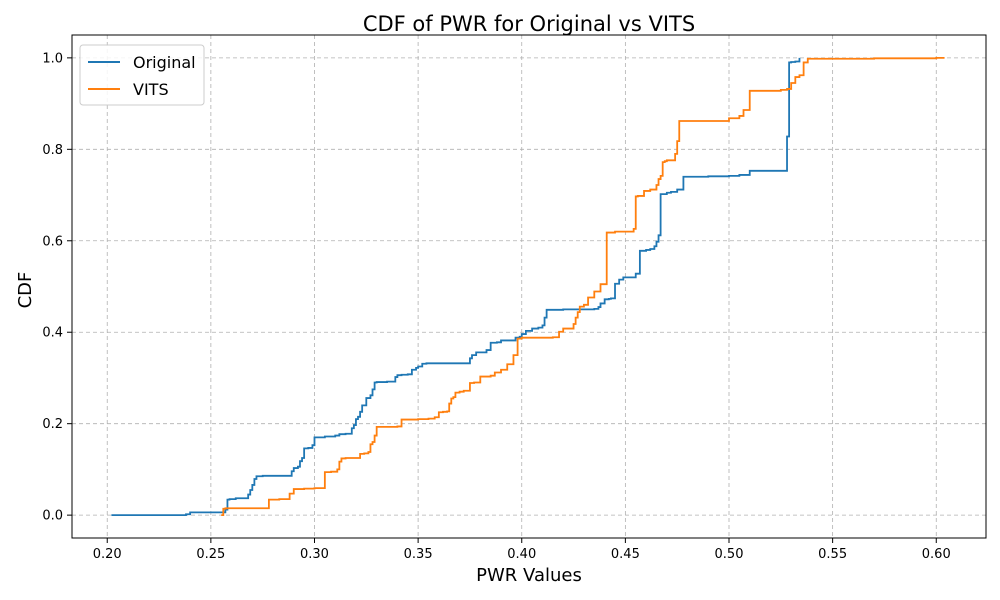 Image resolution: width=1000 pixels, height=600 pixels. Describe the element at coordinates (52, 58) in the screenshot. I see `y-tick-label: 1.0` at that location.